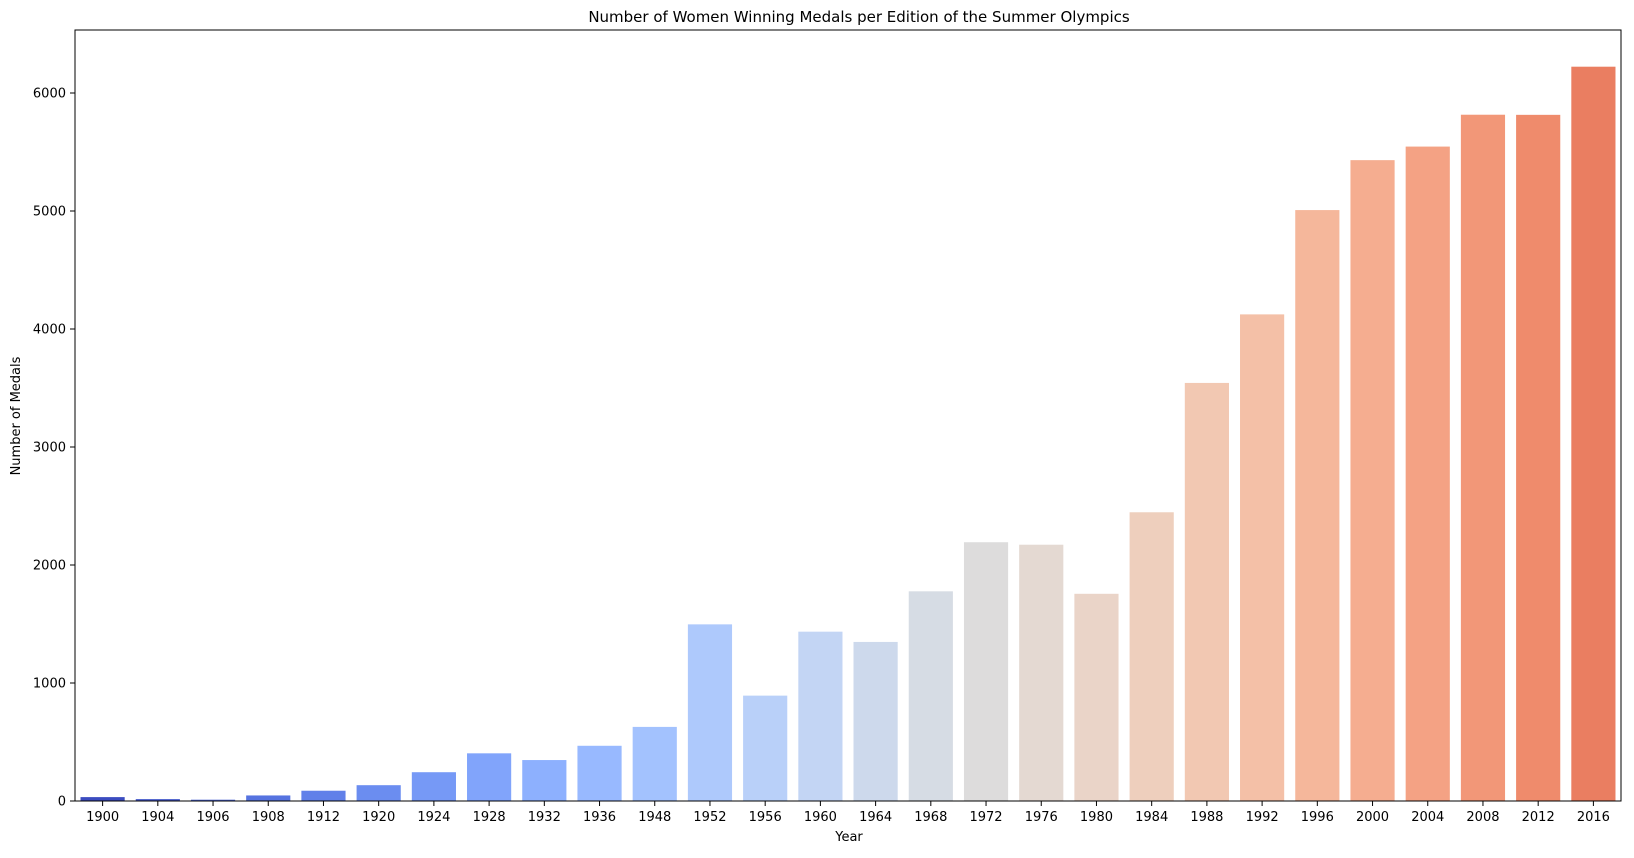  What do you see at coordinates (1096, 817) in the screenshot?
I see `x-tick-label: 1980` at bounding box center [1096, 817].